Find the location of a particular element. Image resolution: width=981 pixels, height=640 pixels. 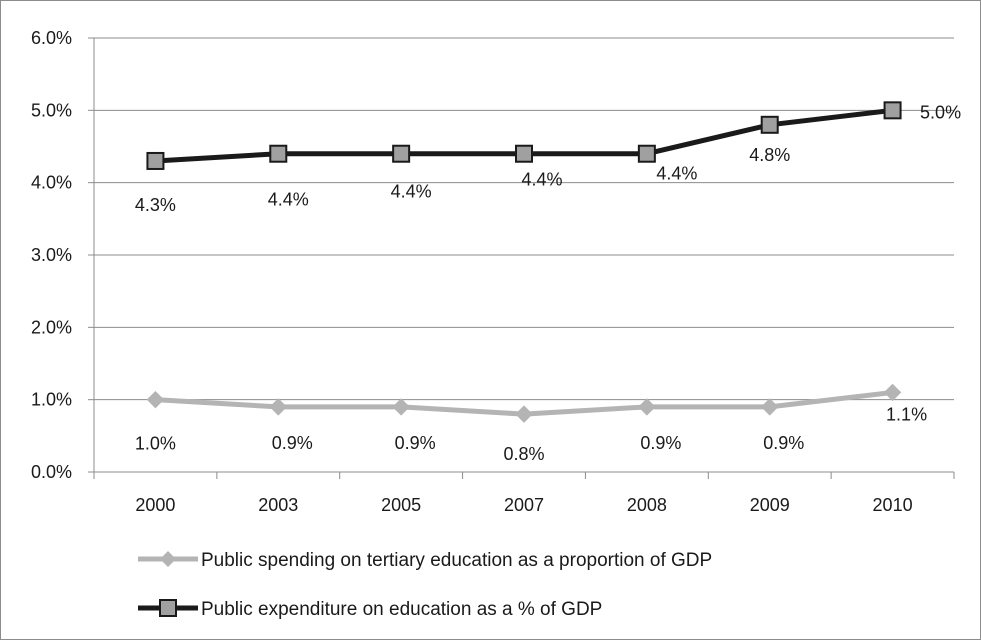

series-2-data-label: 5.0% is located at coordinates (940, 112).